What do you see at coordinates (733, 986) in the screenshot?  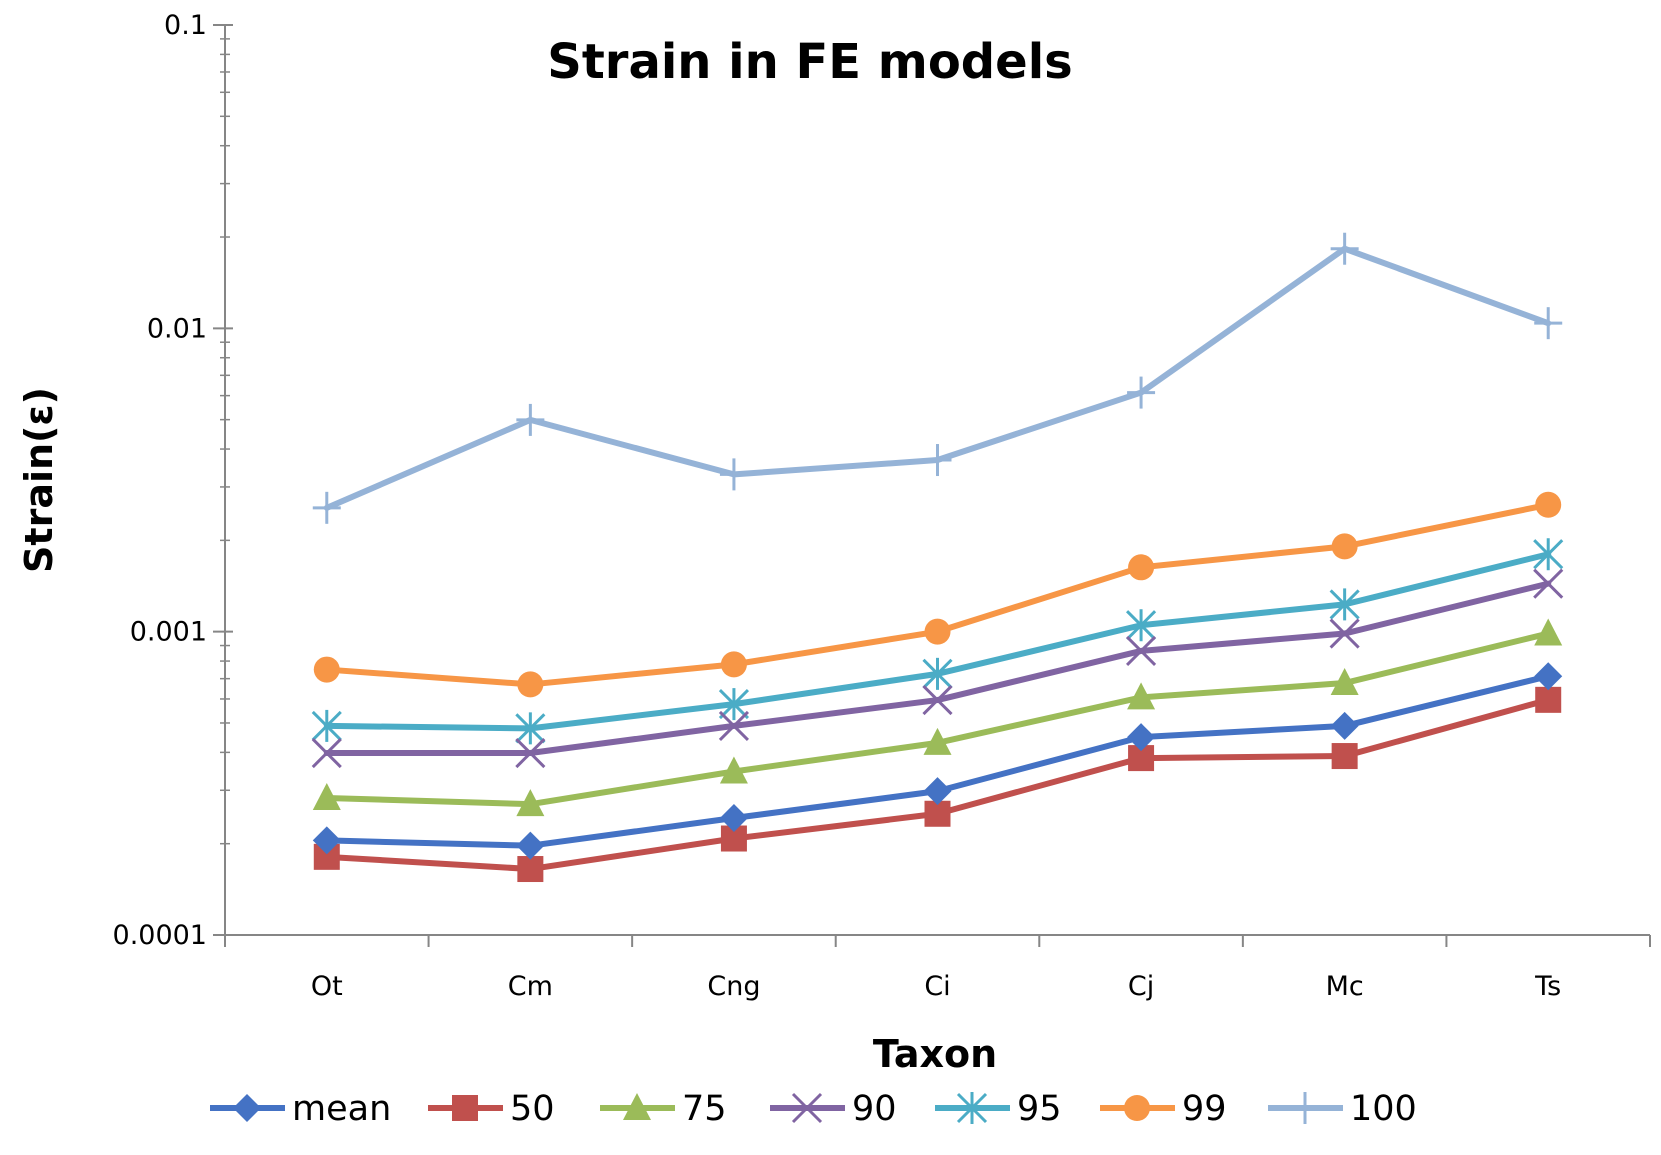 I see `x-tick-label: Cng` at bounding box center [733, 986].